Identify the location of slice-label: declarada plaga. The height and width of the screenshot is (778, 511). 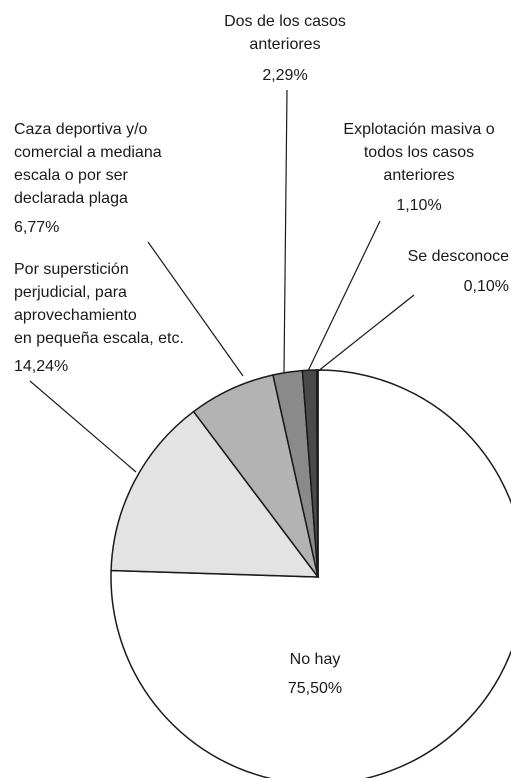
(71, 198).